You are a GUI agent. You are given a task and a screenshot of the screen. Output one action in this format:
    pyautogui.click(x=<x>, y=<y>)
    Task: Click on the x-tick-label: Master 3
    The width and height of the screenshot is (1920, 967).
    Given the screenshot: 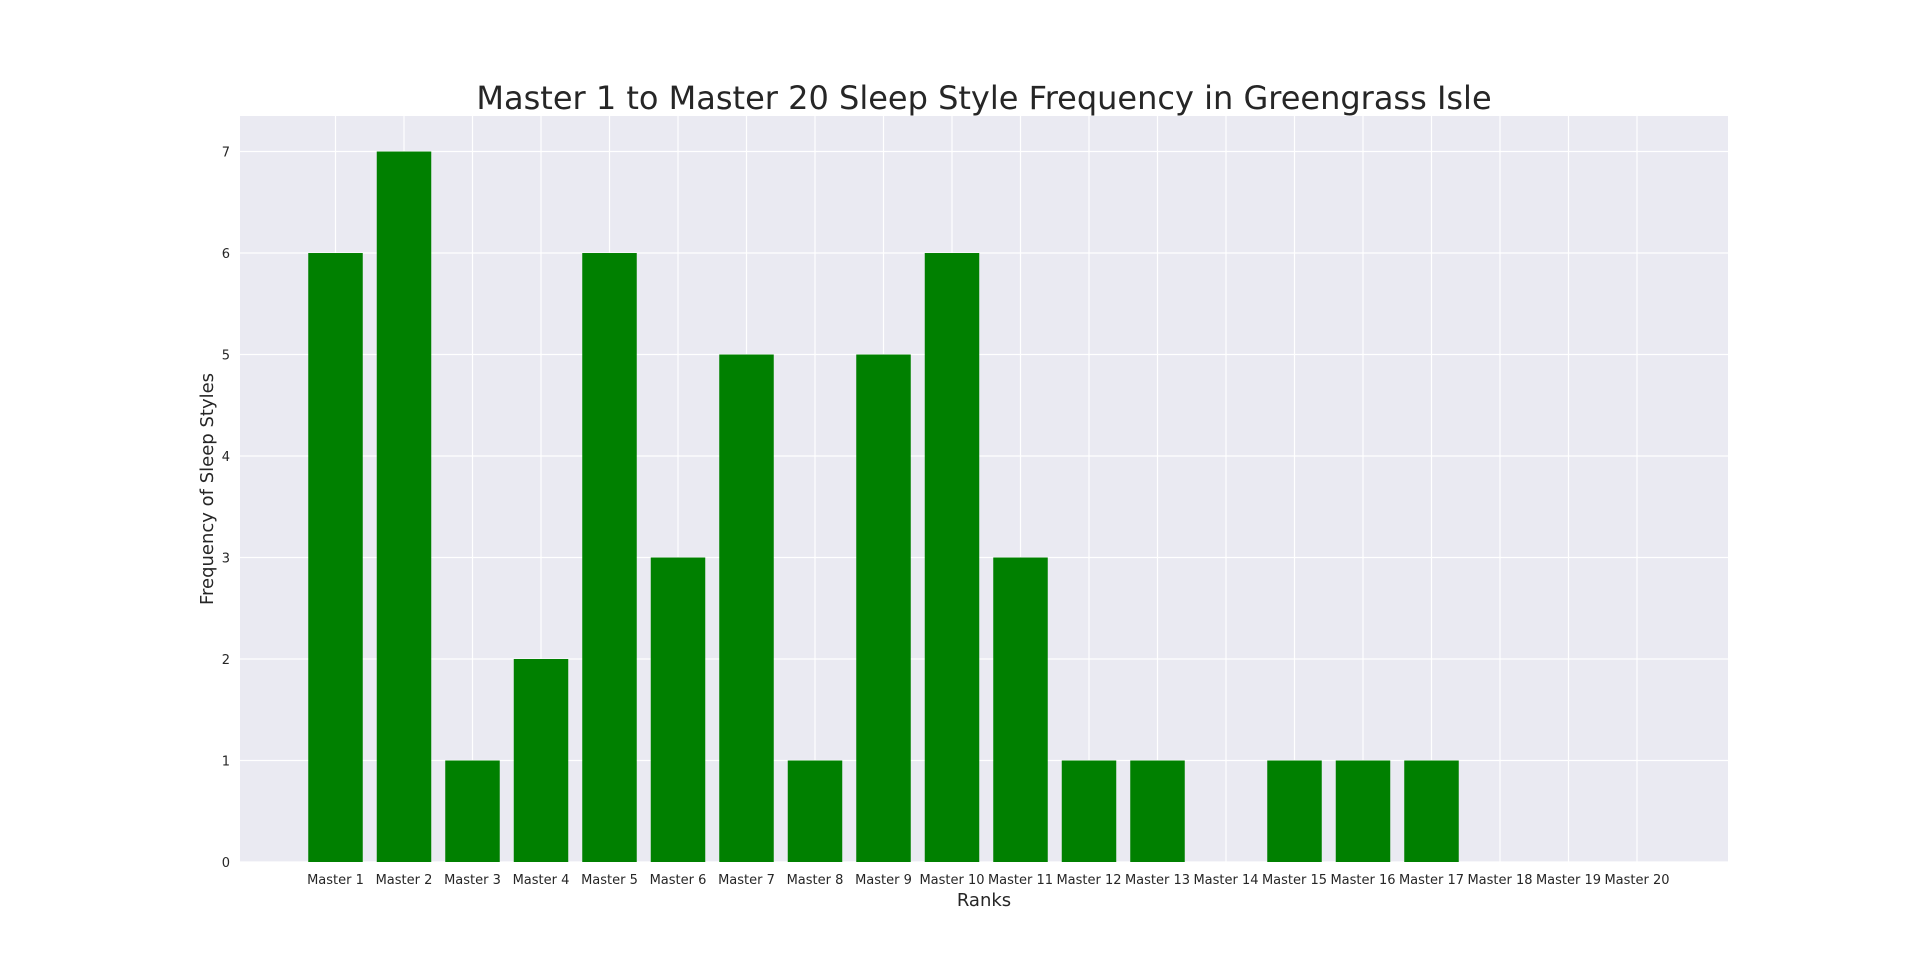 What is the action you would take?
    pyautogui.click(x=472, y=880)
    